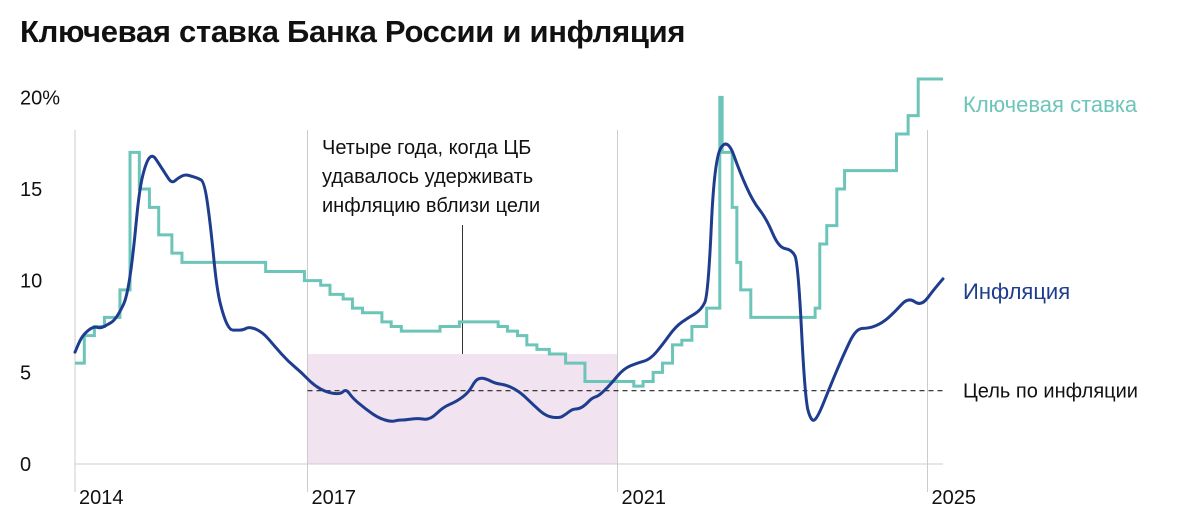  Describe the element at coordinates (722, 392) in the screenshot. I see `target-layer: Цель по инфляции` at that location.